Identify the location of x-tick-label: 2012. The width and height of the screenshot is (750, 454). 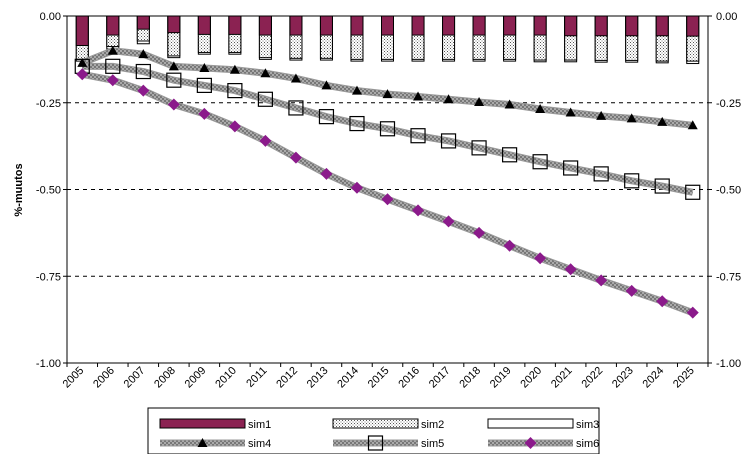
(287, 378).